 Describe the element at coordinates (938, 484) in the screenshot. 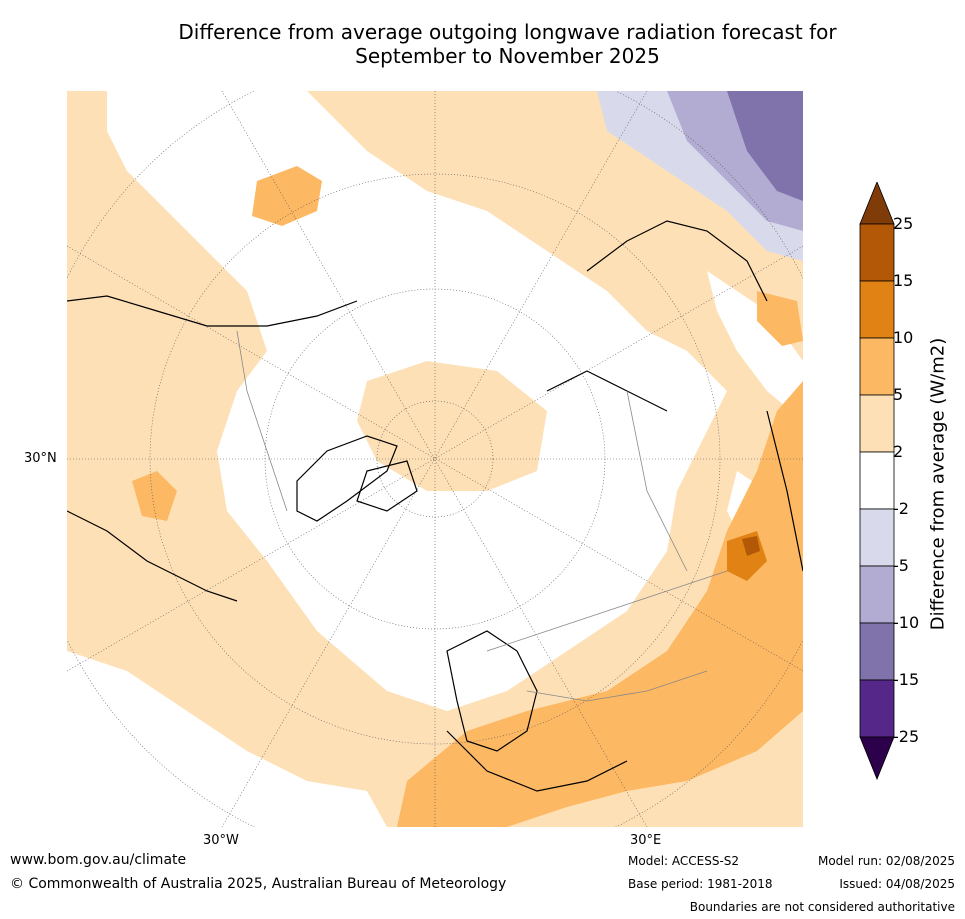

I see `colorbar-title: Difference from average (W/m2)` at that location.